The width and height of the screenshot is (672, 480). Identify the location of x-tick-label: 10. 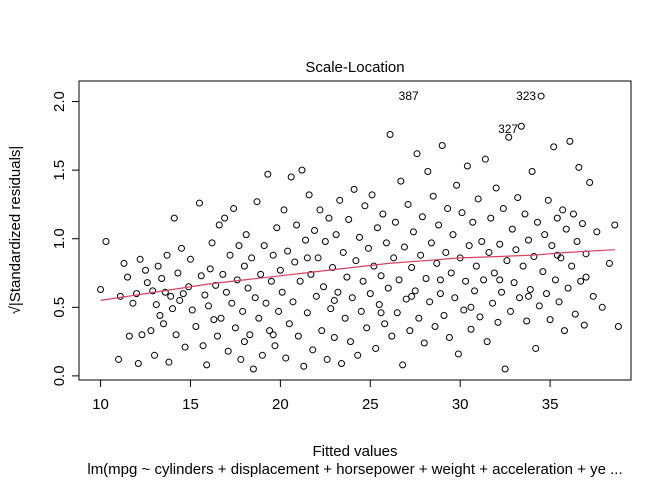
(100, 404).